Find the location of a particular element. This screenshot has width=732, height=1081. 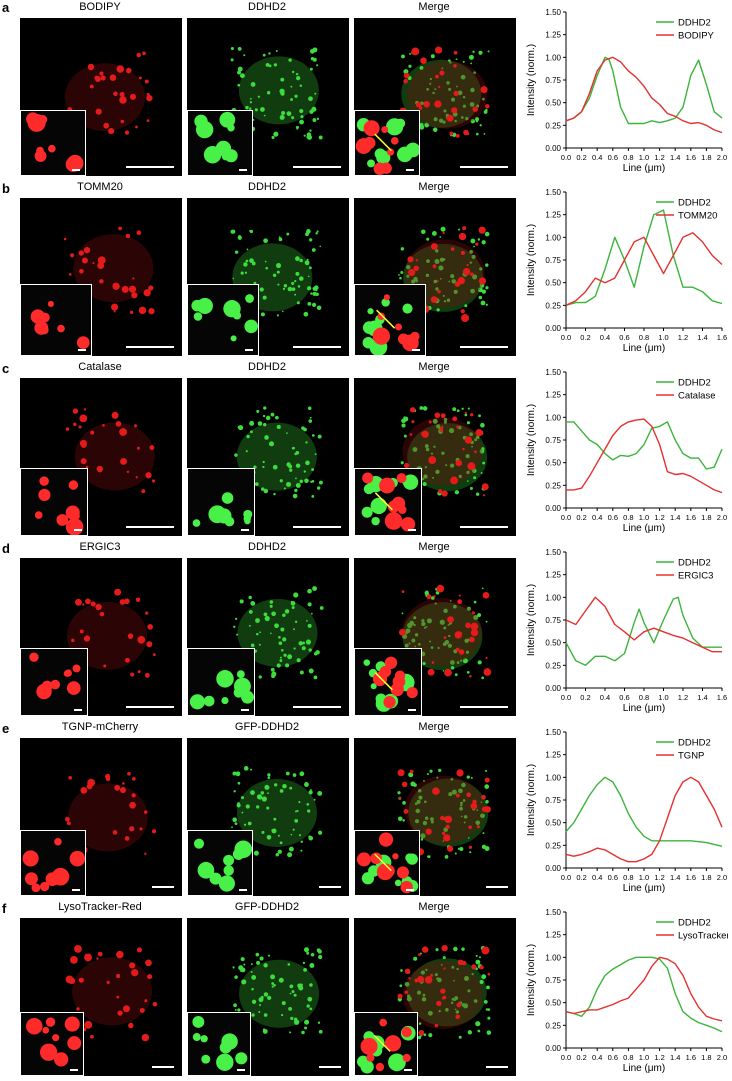

image-title: BODIPY is located at coordinates (100, 7).